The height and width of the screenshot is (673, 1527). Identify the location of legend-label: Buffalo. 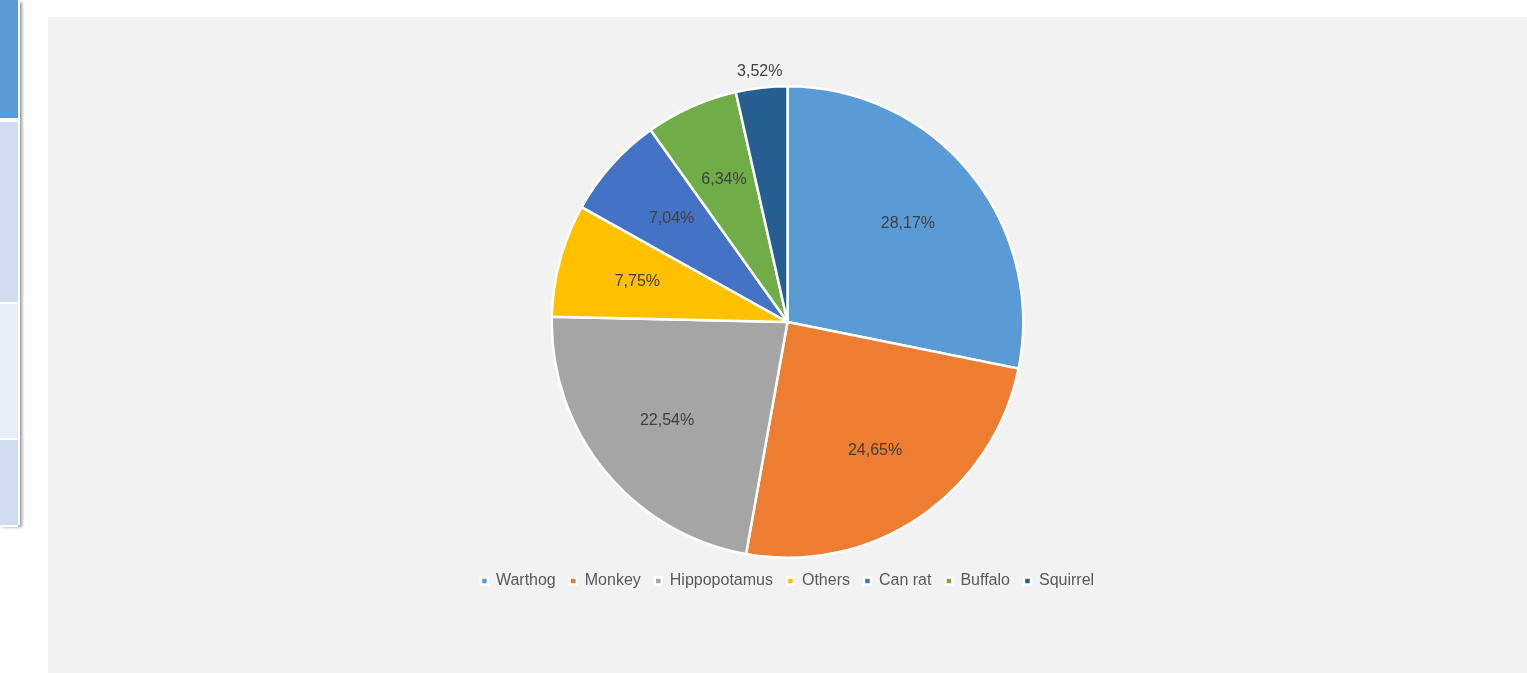
(985, 580).